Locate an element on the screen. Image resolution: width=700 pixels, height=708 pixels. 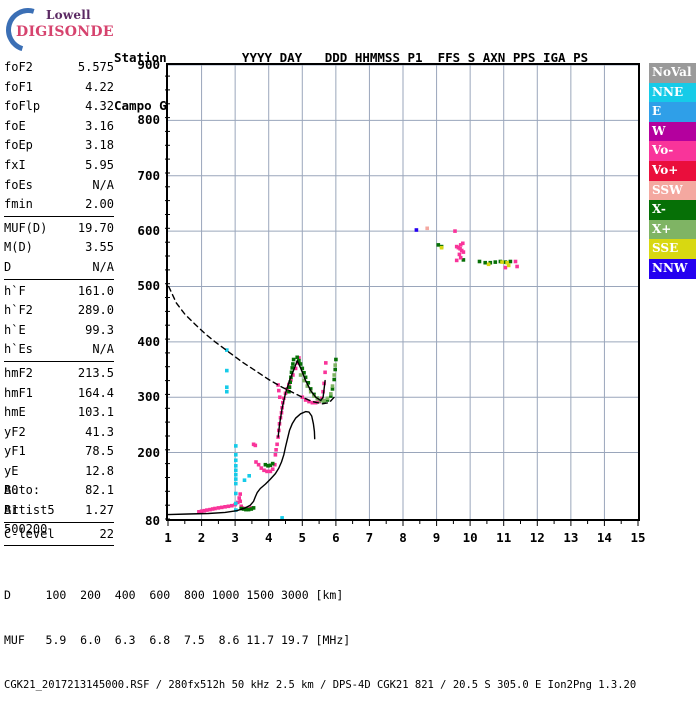
legend-item-nne: NNE is located at coordinates (672, 92).